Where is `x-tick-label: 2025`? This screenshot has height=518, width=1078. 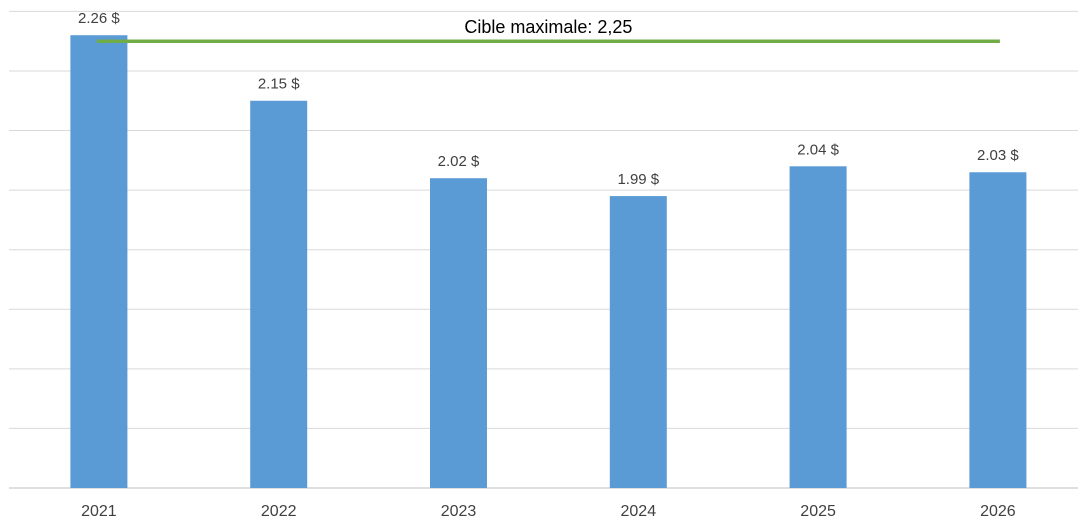
x-tick-label: 2025 is located at coordinates (818, 510).